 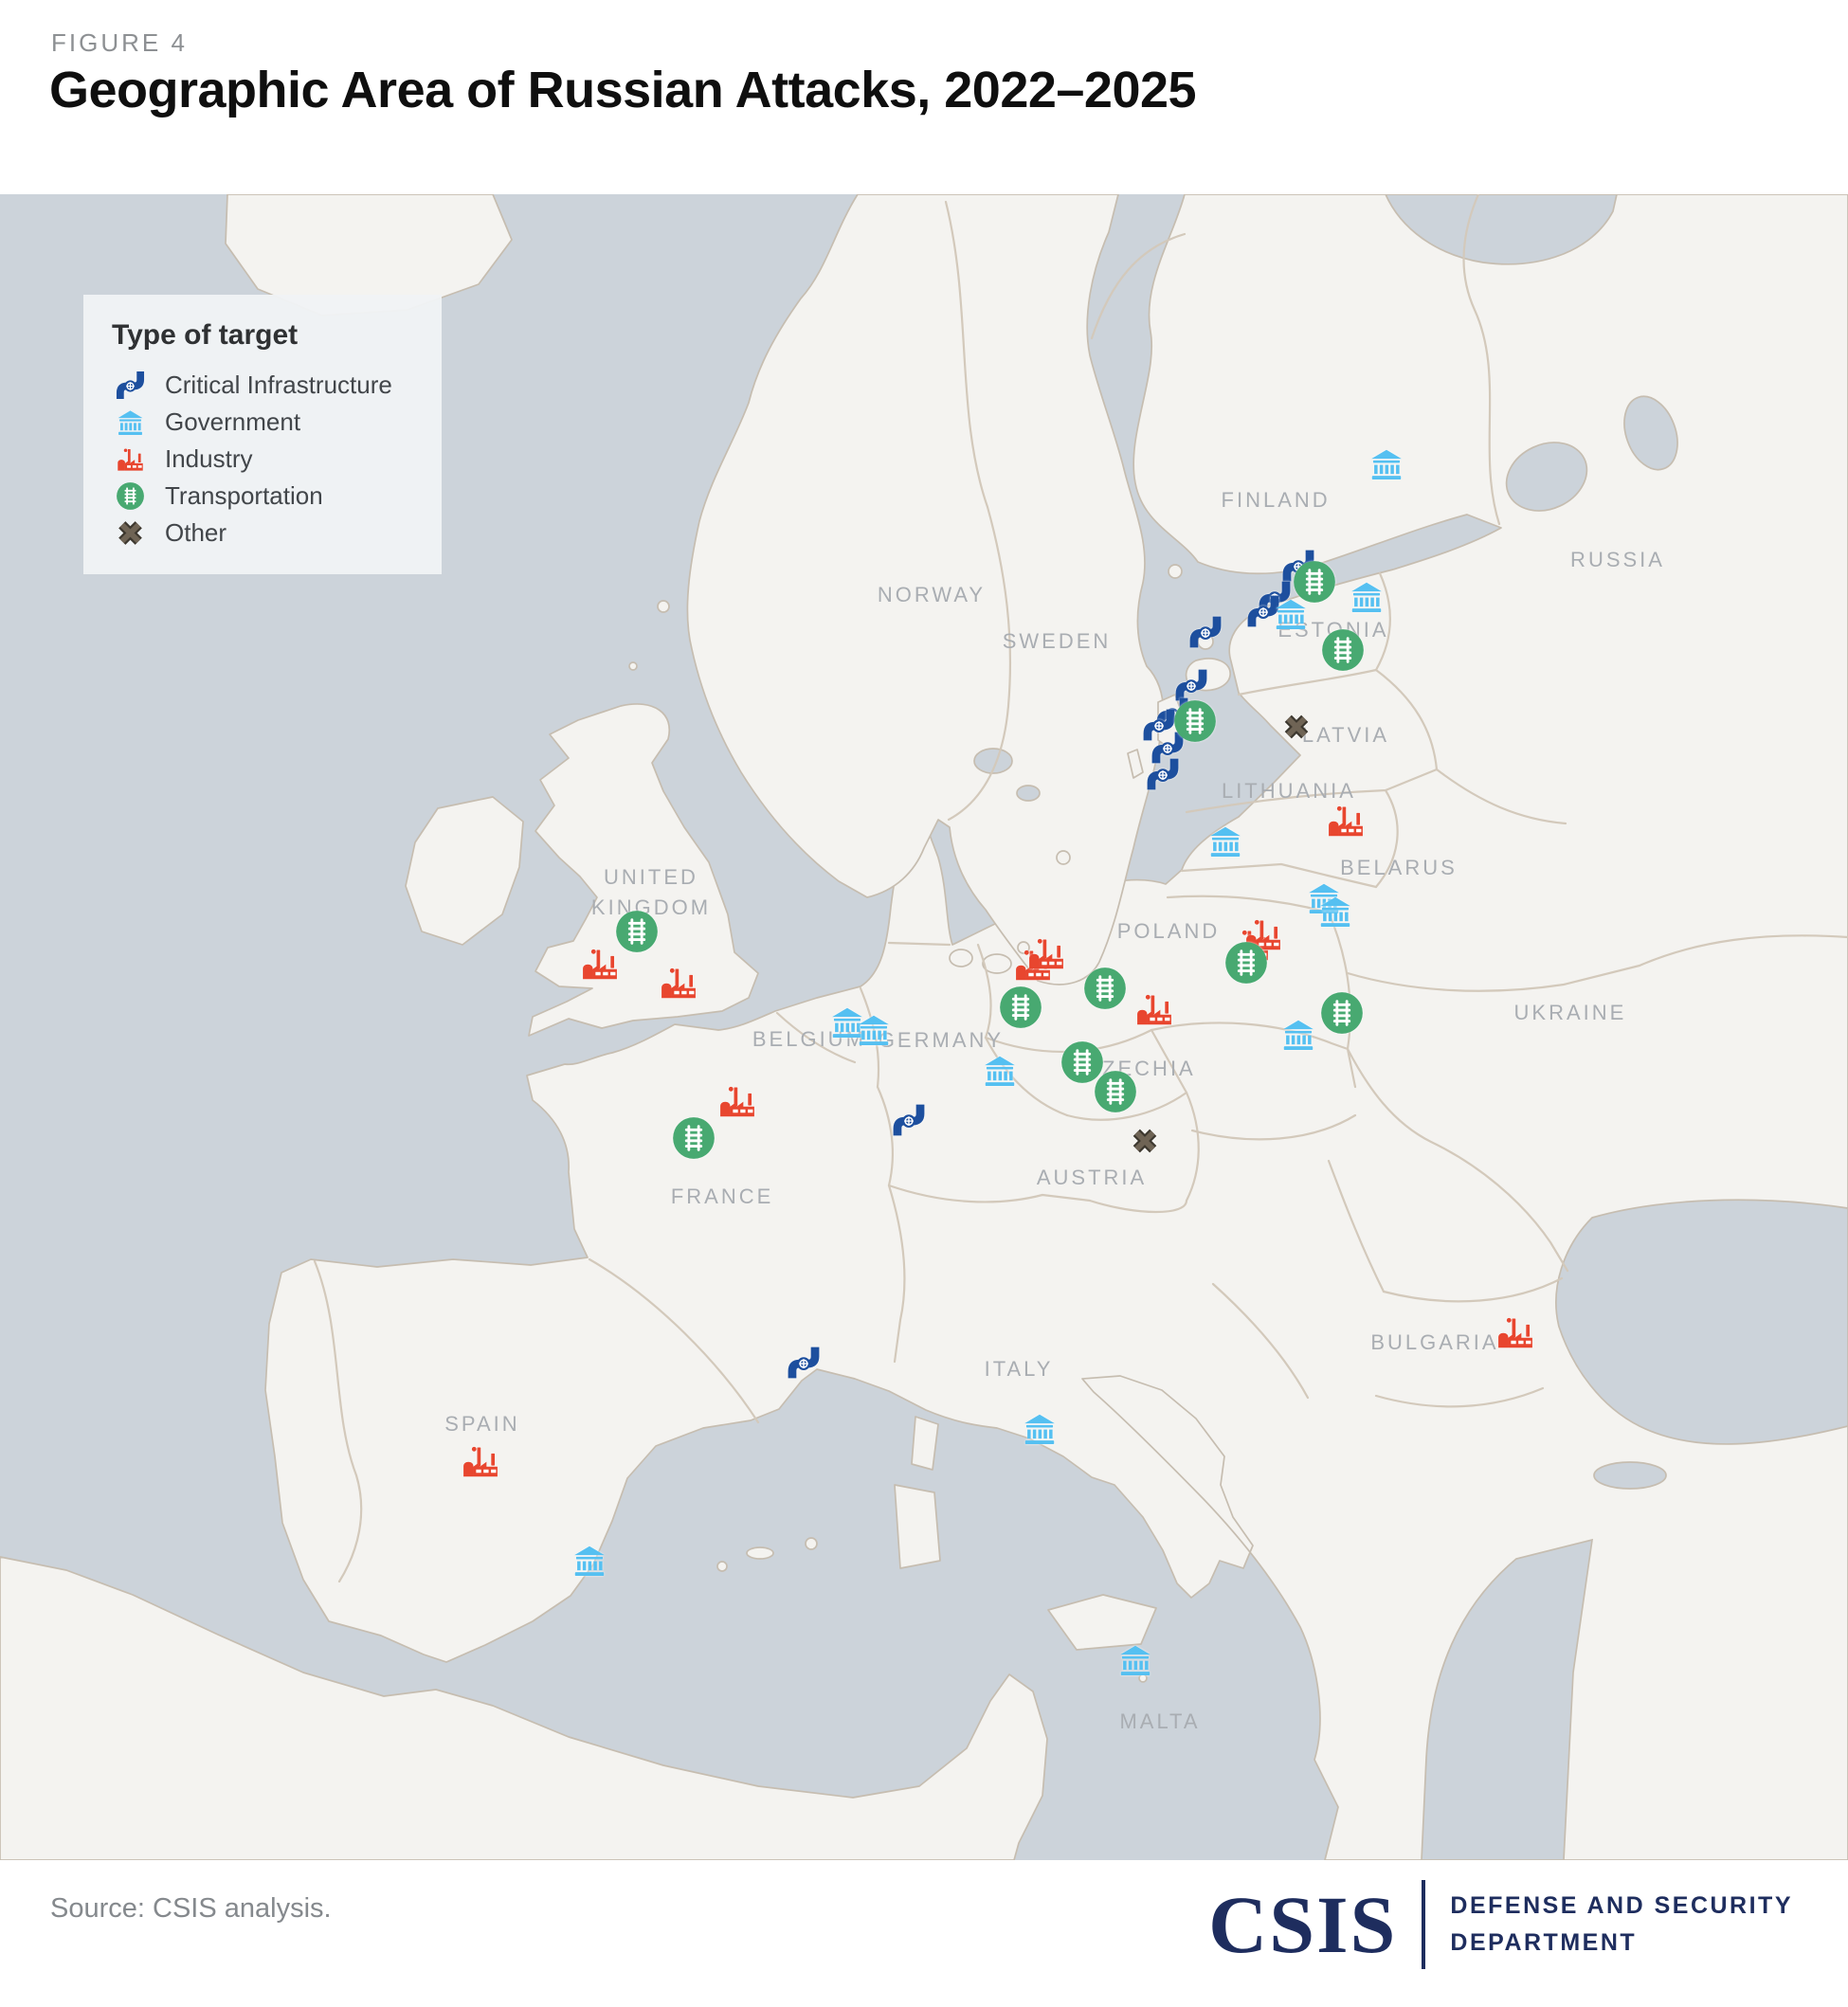 I want to click on country-label: BULGARIA, so click(x=1434, y=1342).